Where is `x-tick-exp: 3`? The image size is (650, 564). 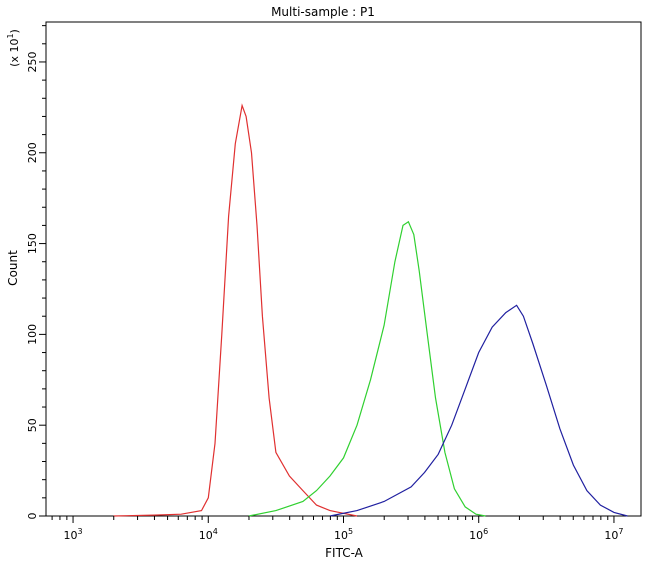 x-tick-exp: 3 is located at coordinates (79, 531).